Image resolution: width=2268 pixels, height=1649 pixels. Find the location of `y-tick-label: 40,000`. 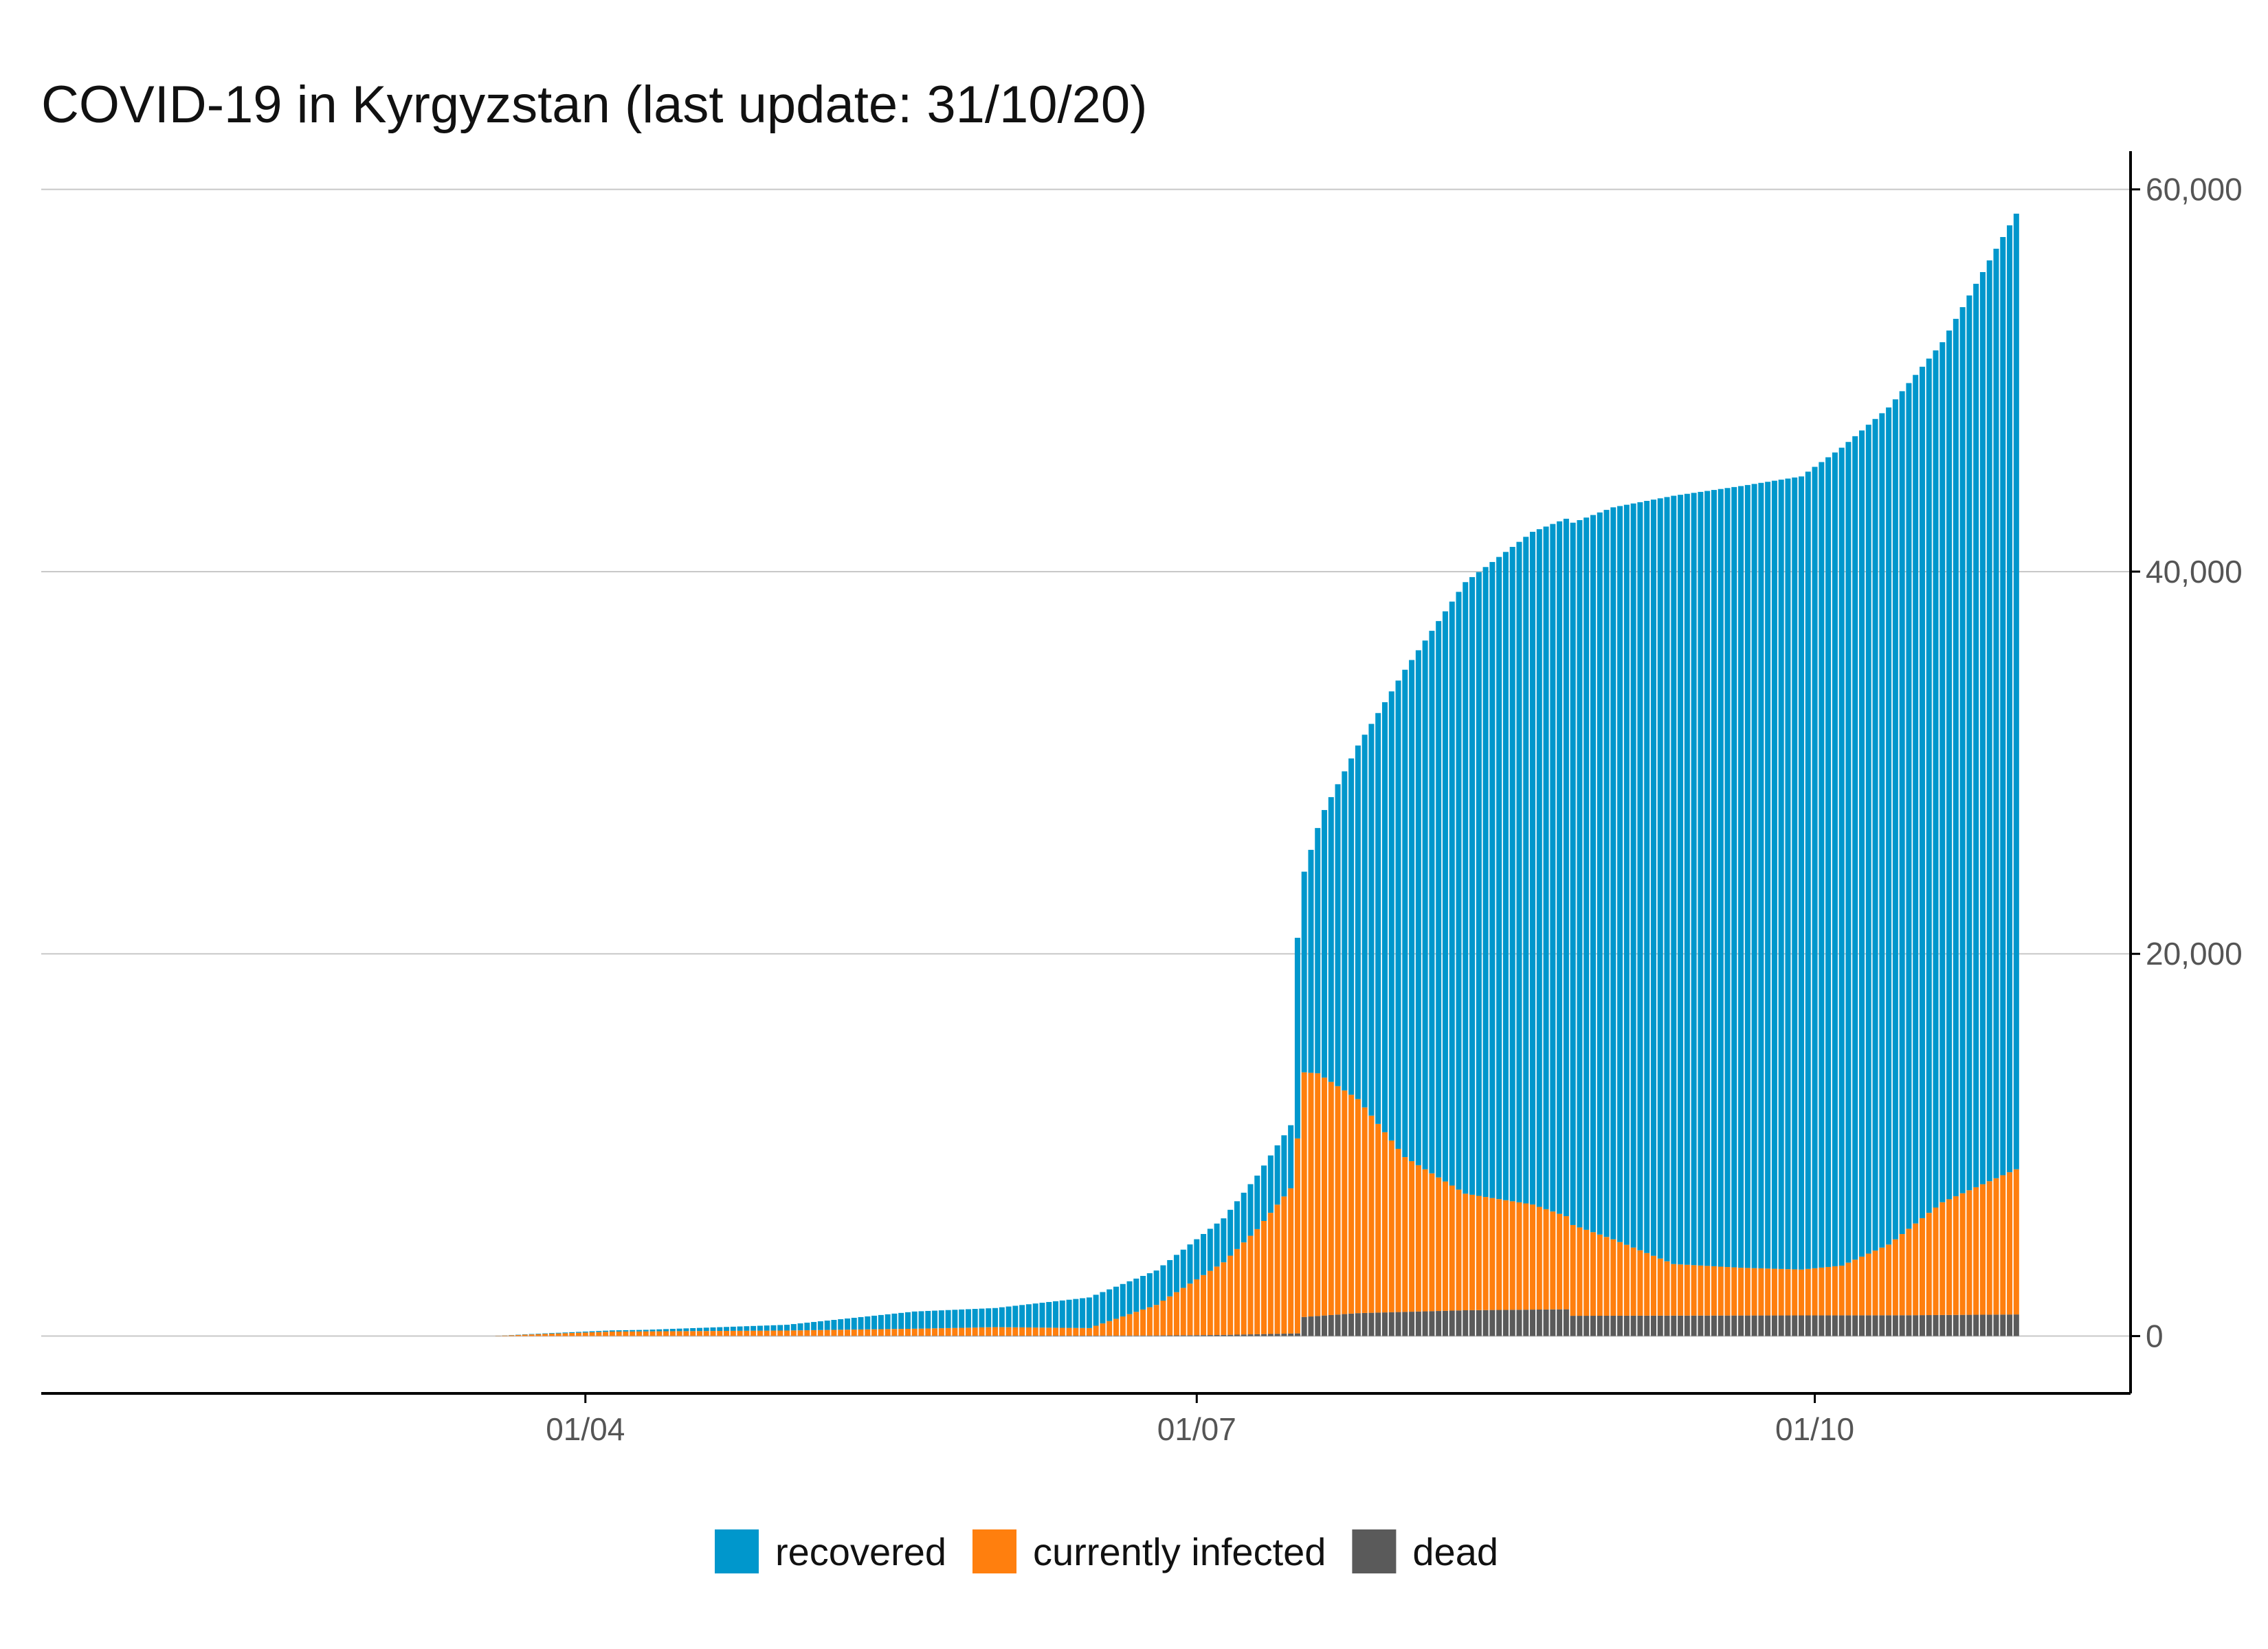

y-tick-label: 40,000 is located at coordinates (2194, 572).